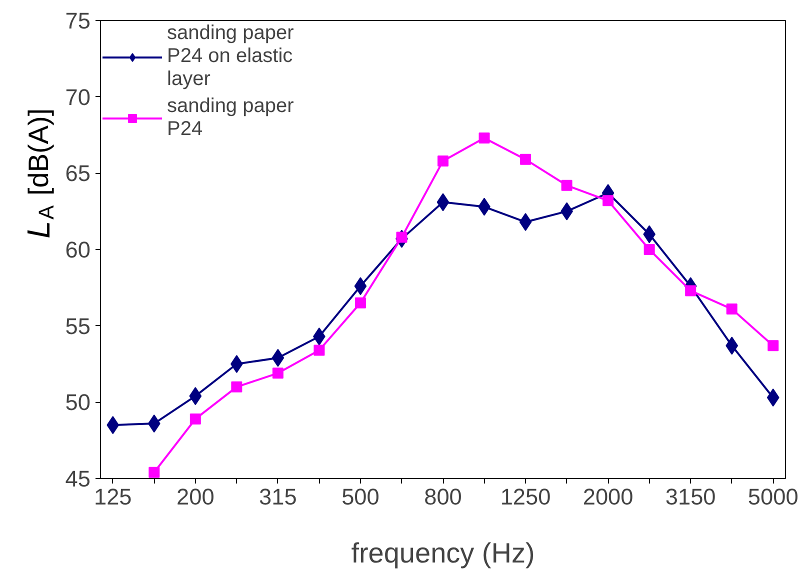 This screenshot has height=588, width=803. I want to click on y-tick-label: 60, so click(77, 249).